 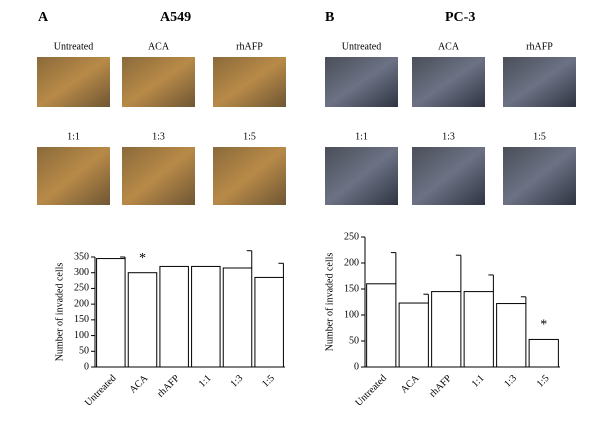 What do you see at coordinates (81, 256) in the screenshot?
I see `y-tick-label: 350` at bounding box center [81, 256].